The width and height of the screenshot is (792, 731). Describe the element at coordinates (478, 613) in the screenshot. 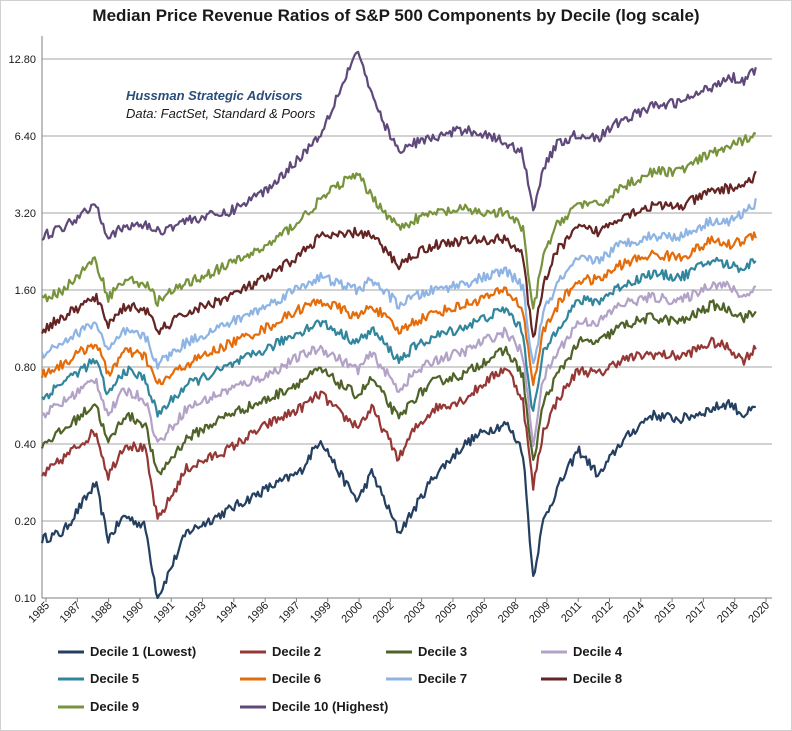

I see `x-tick-label: 2006` at that location.